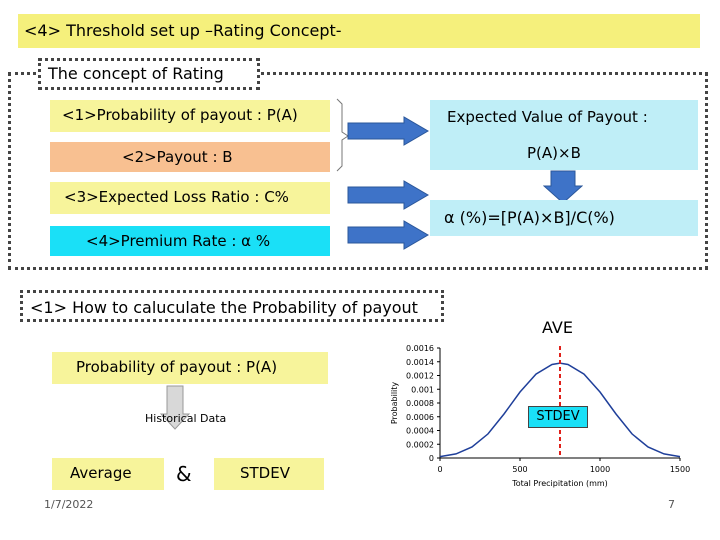 The image size is (720, 540). I want to click on expected-value-formula: P(A)×B, so click(554, 153).